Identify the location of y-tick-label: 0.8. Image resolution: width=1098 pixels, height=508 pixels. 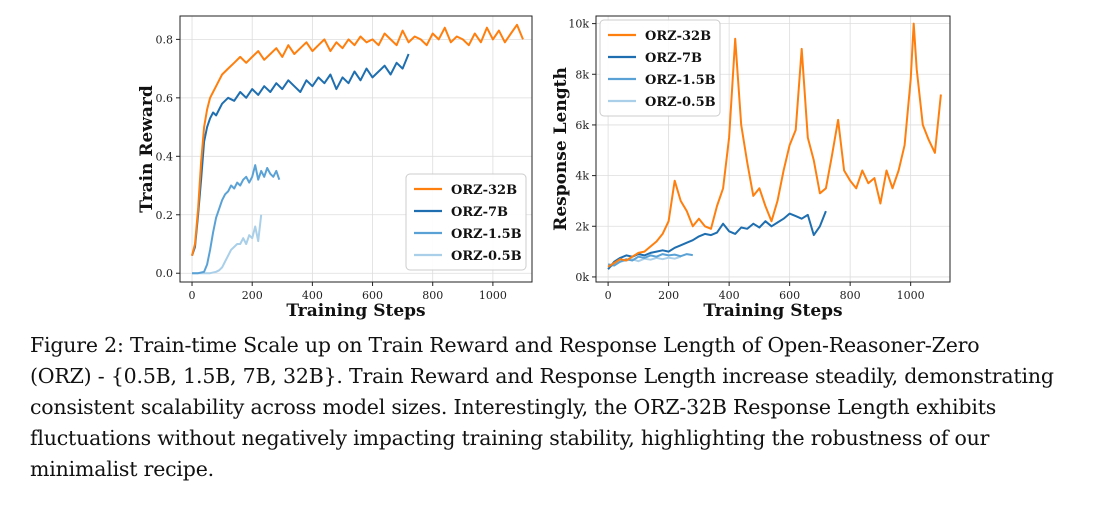
(165, 39).